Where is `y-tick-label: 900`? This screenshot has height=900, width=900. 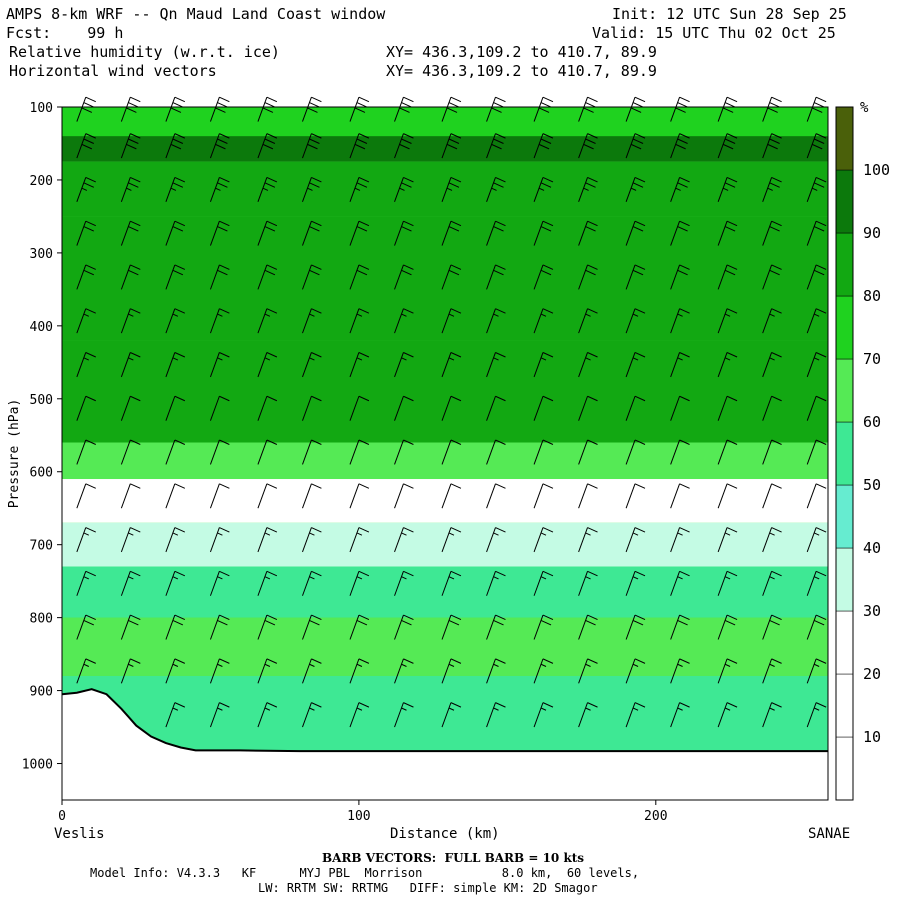 y-tick-label: 900 is located at coordinates (41, 692).